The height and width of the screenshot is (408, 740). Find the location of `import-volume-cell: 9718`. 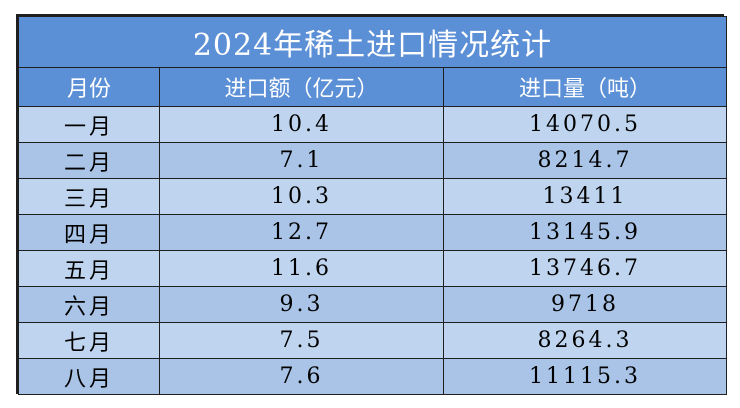

import-volume-cell: 9718 is located at coordinates (585, 304).